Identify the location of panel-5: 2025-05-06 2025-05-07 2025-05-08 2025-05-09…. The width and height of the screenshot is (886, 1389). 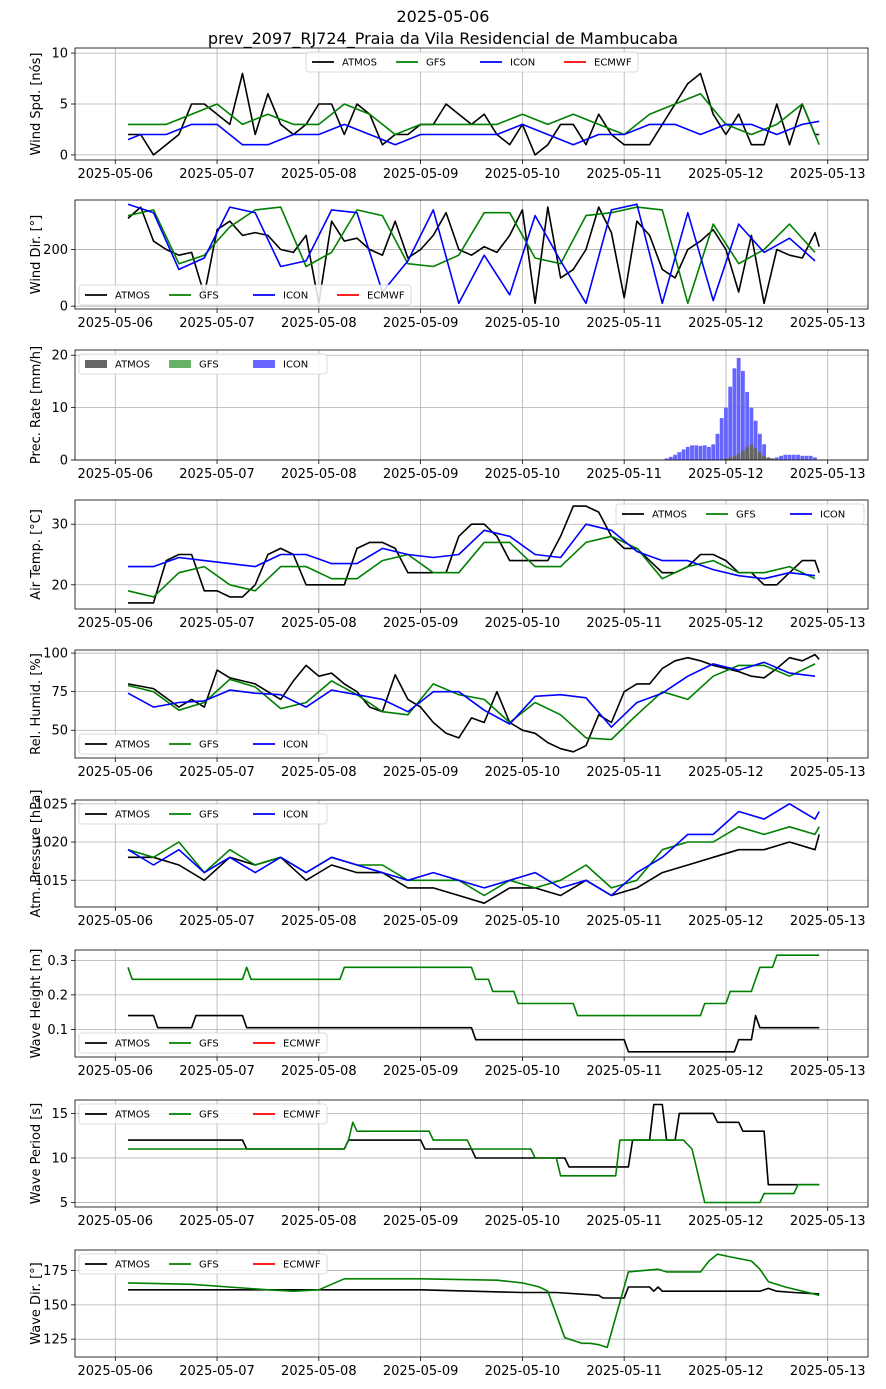
(449, 713).